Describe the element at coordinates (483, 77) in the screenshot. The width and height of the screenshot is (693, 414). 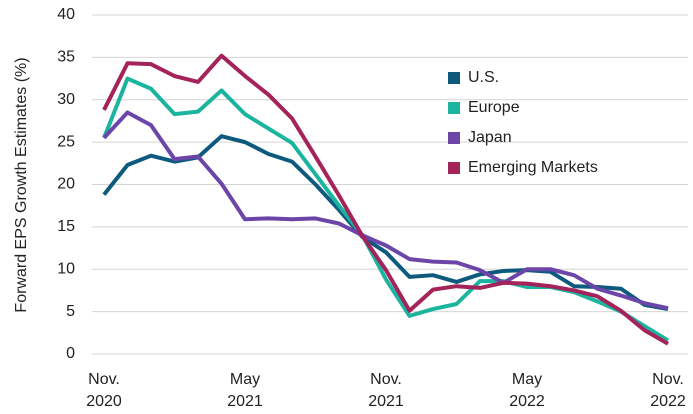
I see `legend-label: U.S.` at that location.